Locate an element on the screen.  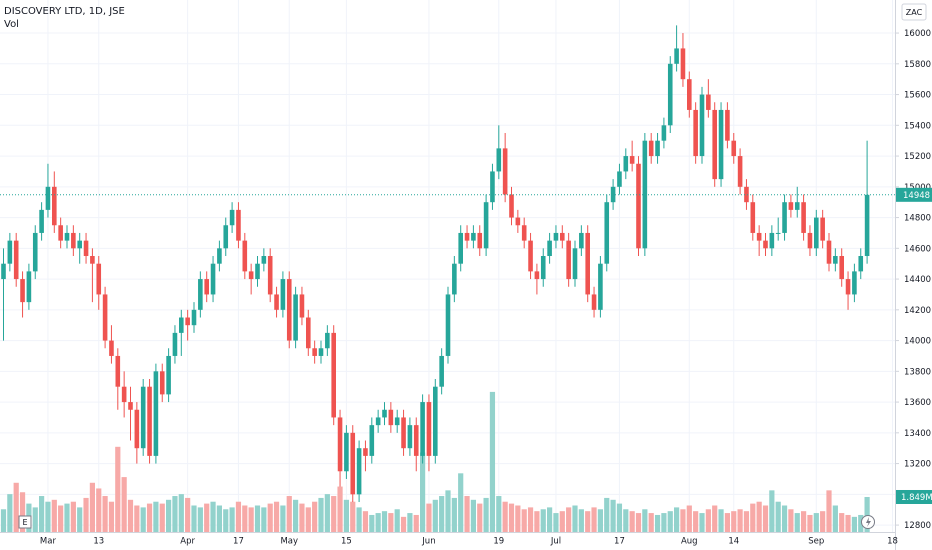
y-tick-label: 12800 is located at coordinates (917, 526).